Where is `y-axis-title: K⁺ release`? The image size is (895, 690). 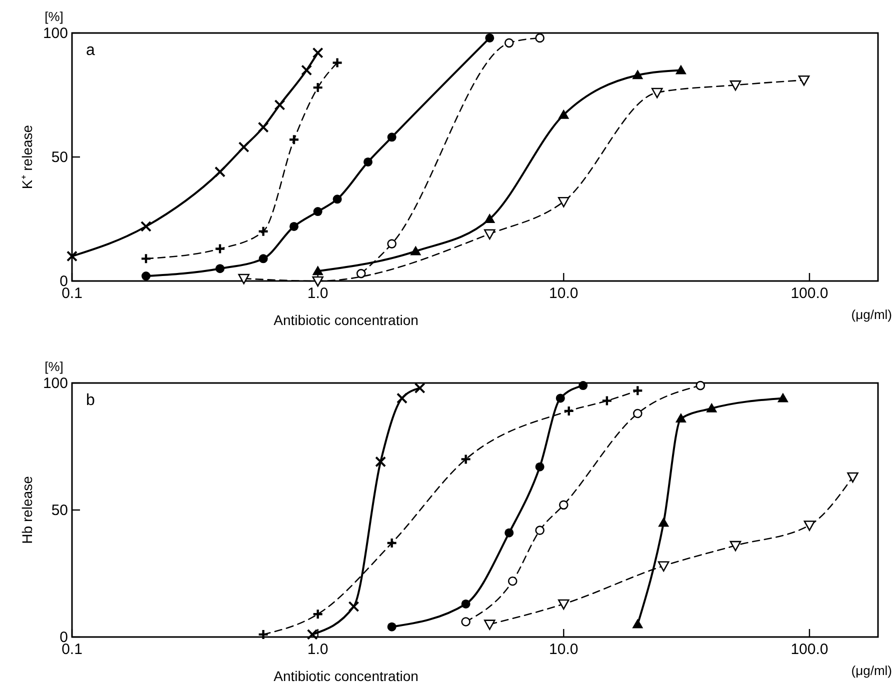 y-axis-title: K⁺ release is located at coordinates (27, 157).